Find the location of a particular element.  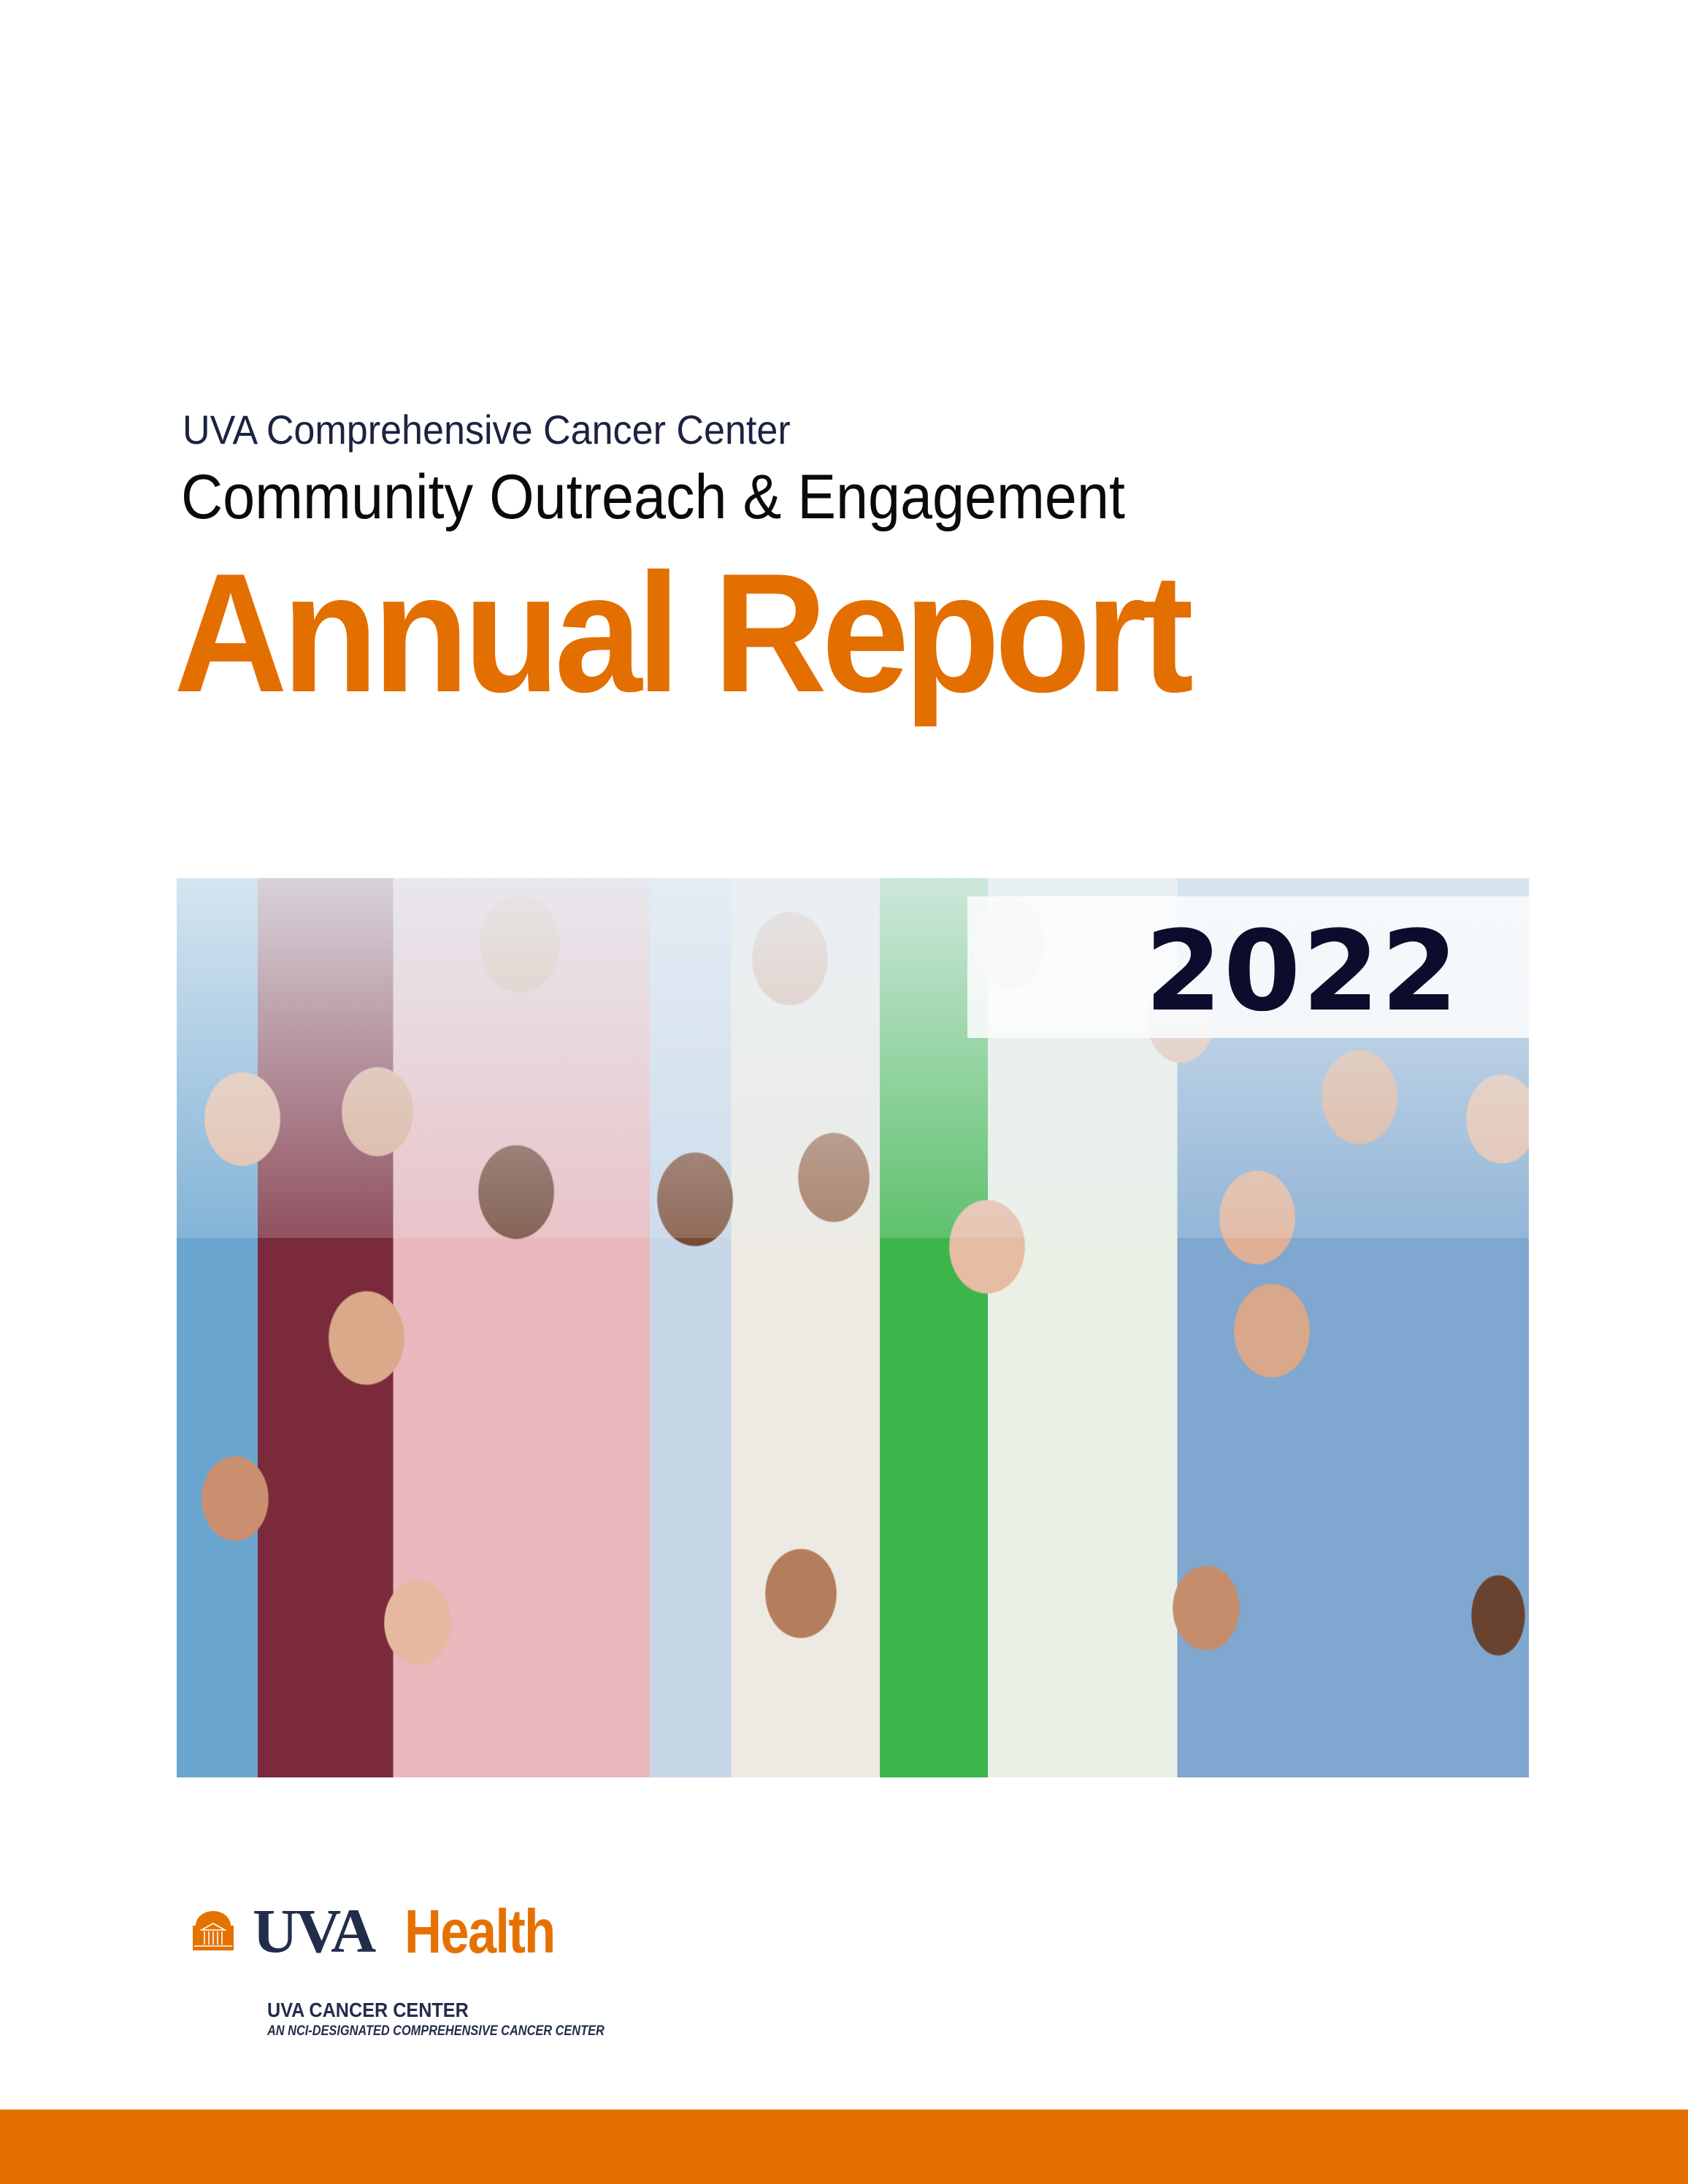

program-name: Community Outreach & Engagement is located at coordinates (653, 497).